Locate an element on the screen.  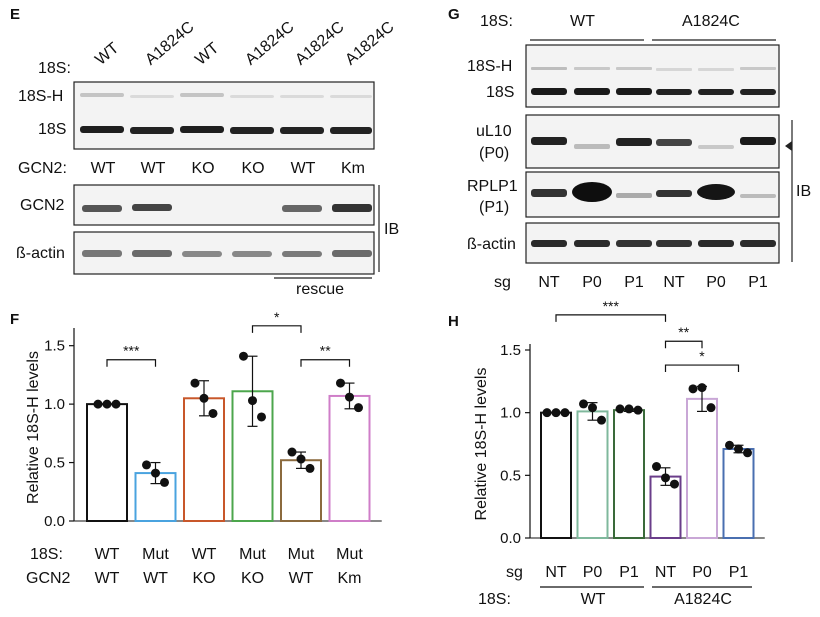
e-gcn2-lane-3: KO is located at coordinates (252, 168).